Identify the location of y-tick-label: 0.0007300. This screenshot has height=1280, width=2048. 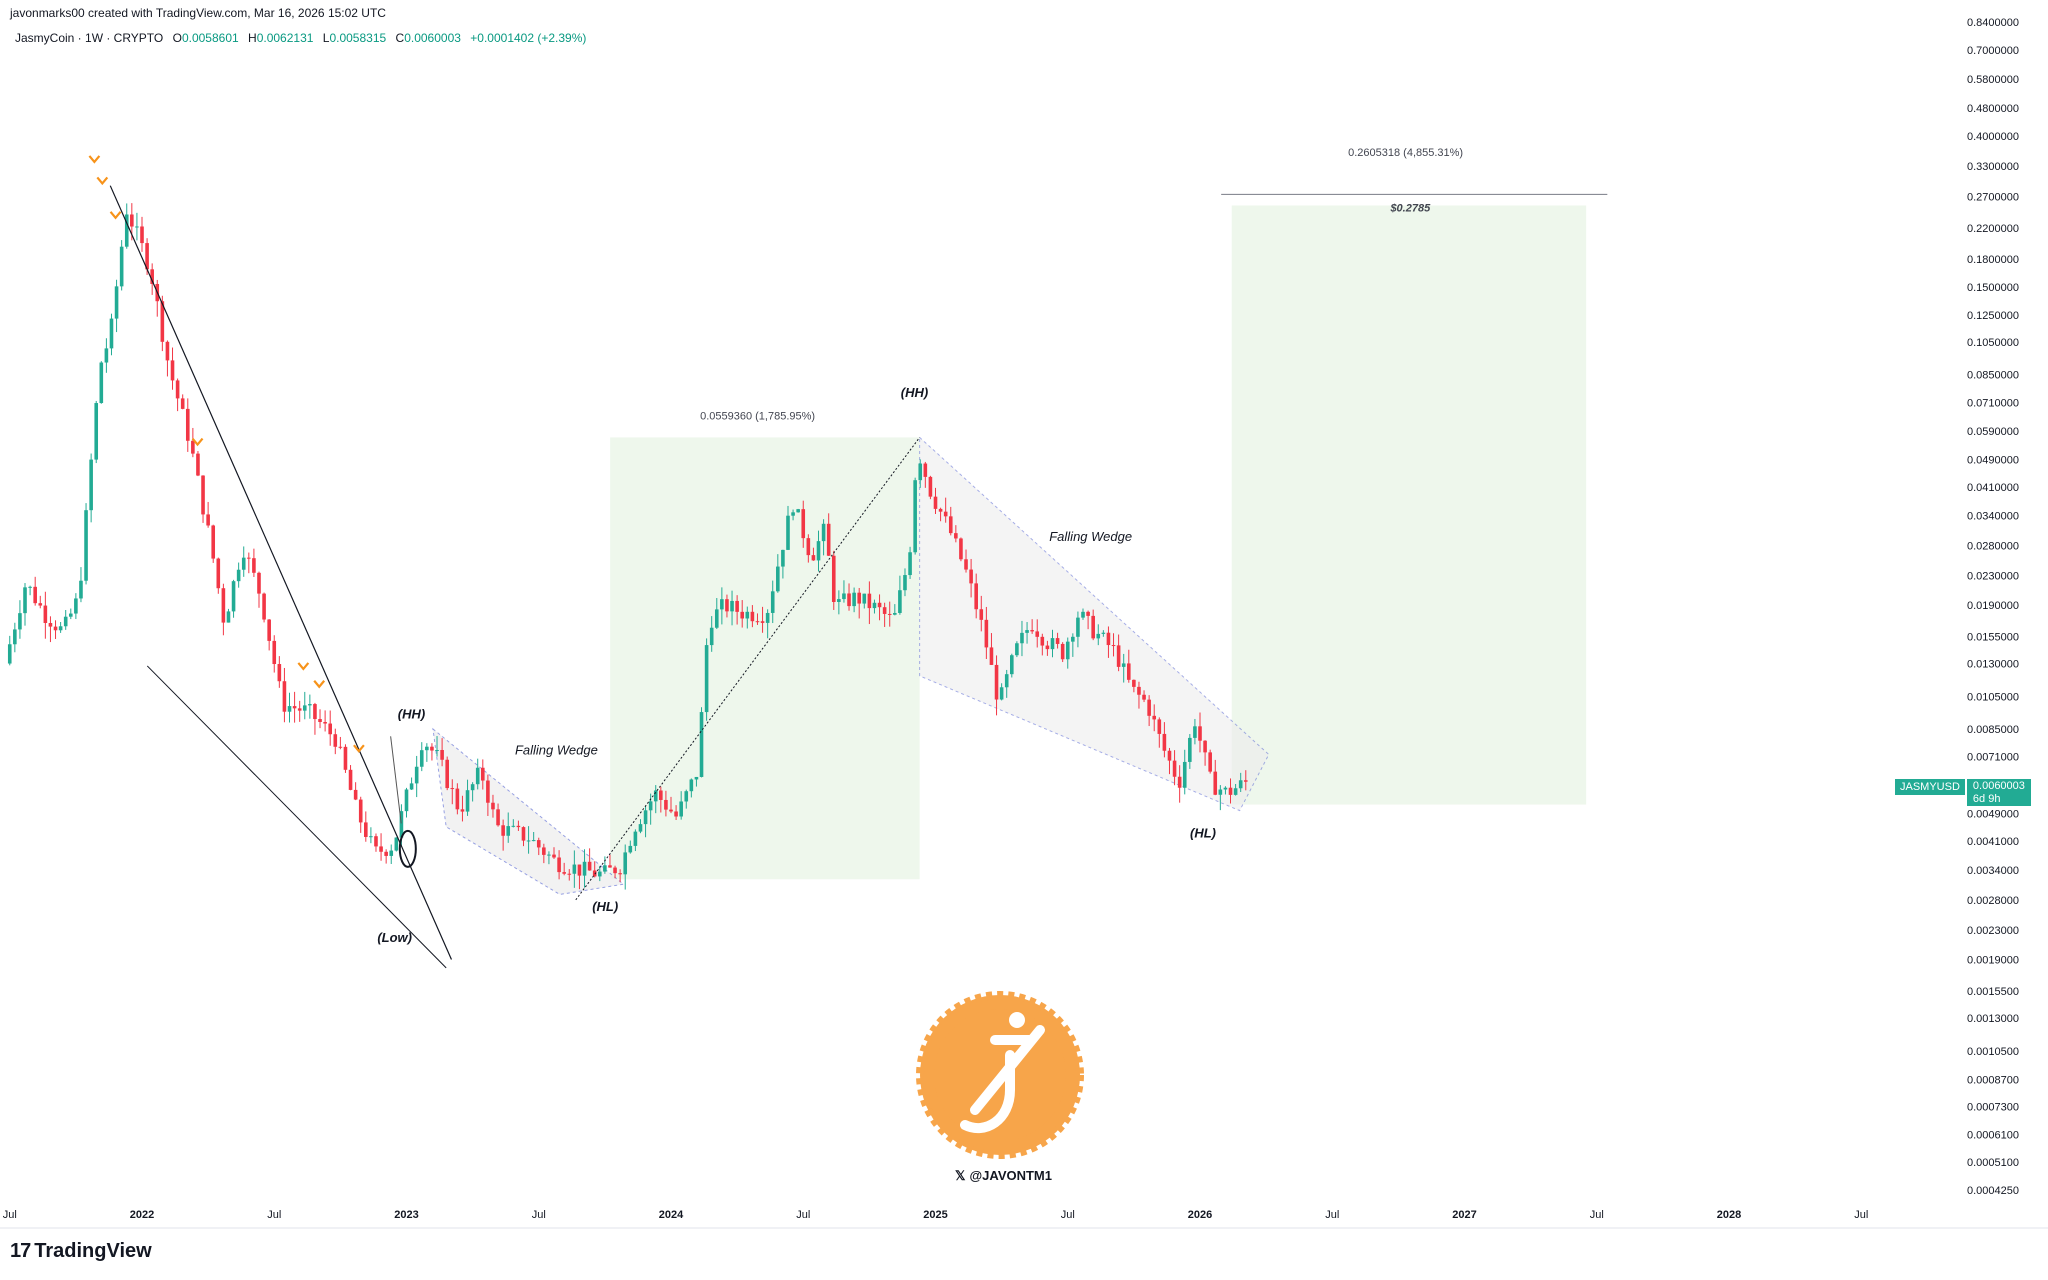
(1993, 1108).